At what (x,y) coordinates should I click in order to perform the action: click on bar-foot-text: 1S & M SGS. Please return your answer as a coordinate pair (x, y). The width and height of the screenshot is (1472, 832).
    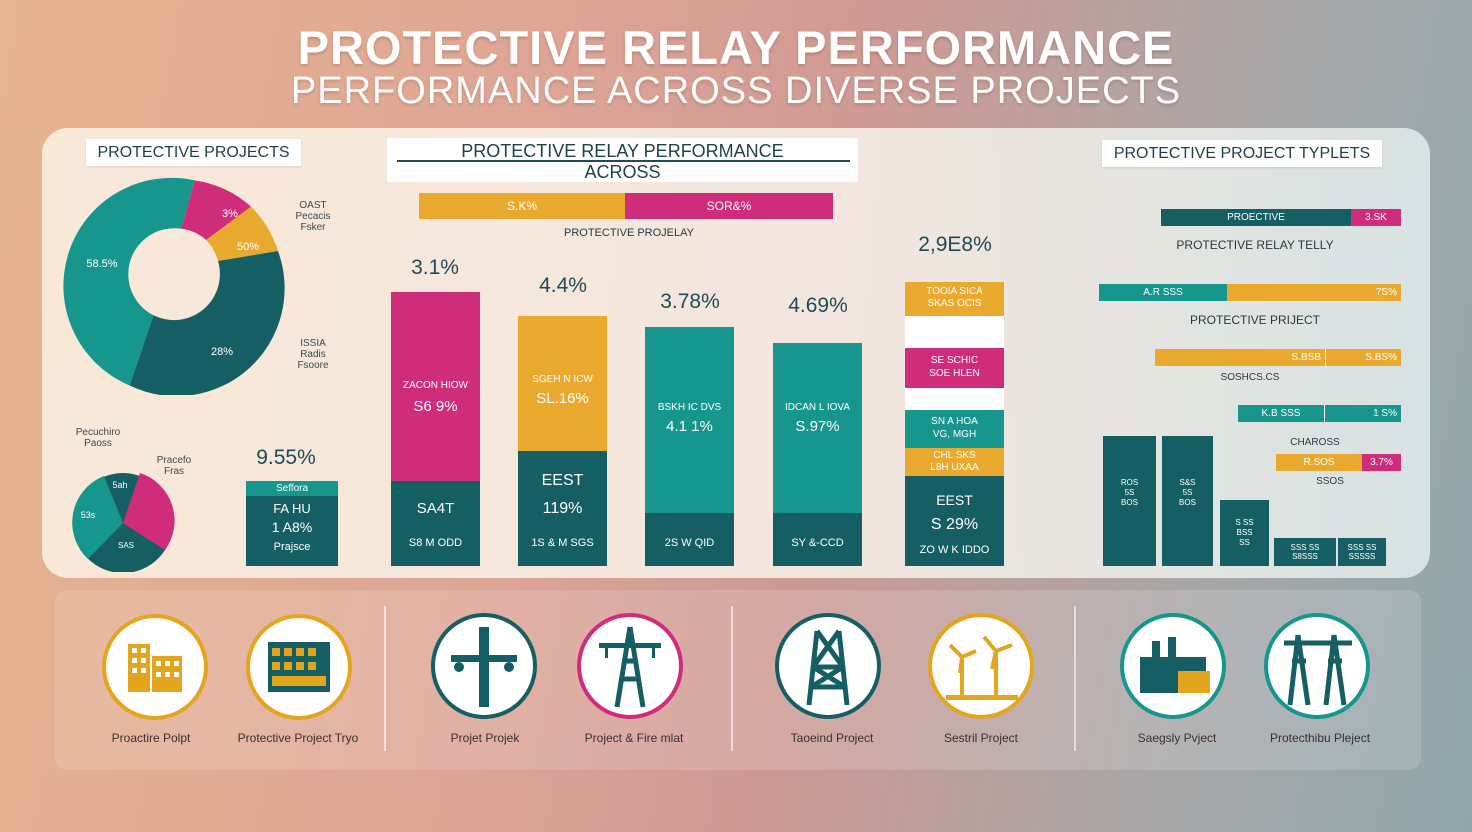
    Looking at the image, I should click on (562, 543).